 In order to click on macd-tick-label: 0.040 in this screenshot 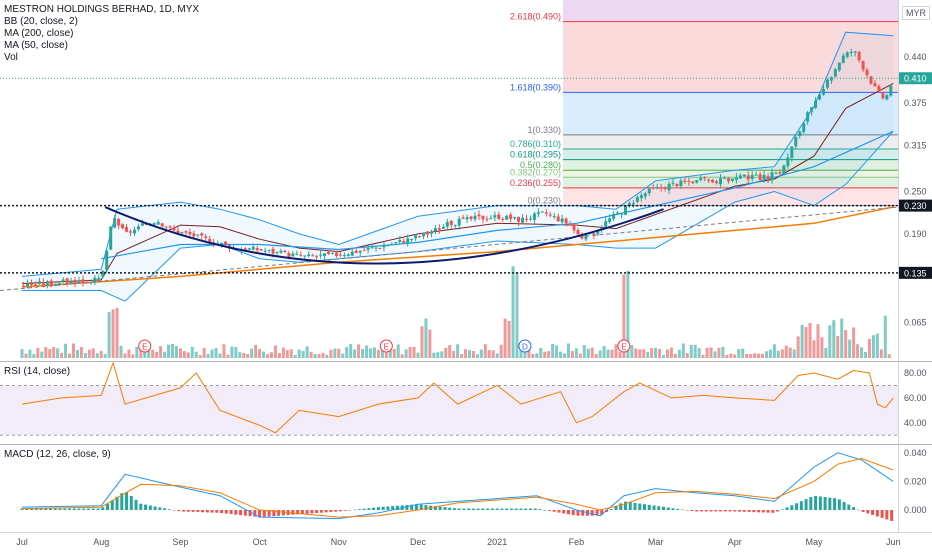, I will do `click(915, 453)`.